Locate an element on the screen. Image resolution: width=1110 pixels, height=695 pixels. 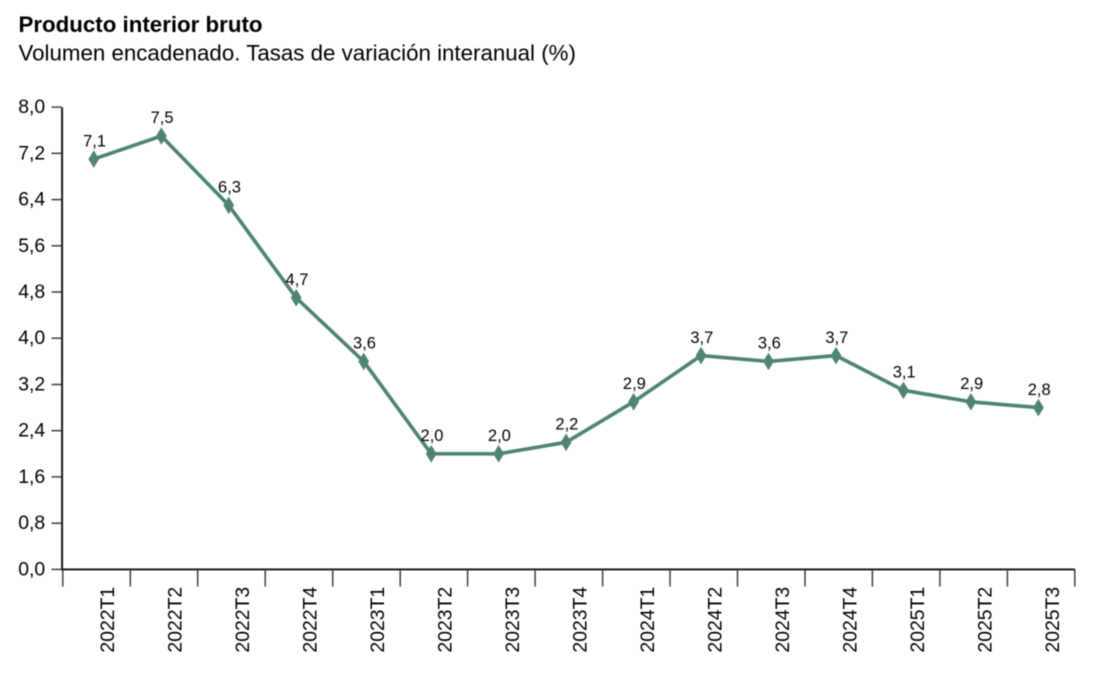
svg-text: 2023T4 is located at coordinates (581, 620).